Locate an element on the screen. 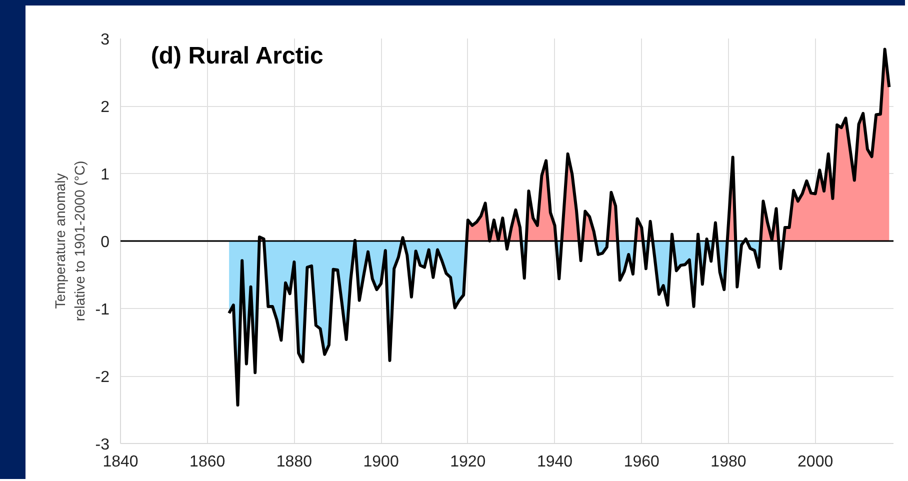  x-tick-label: 2000 is located at coordinates (816, 462).